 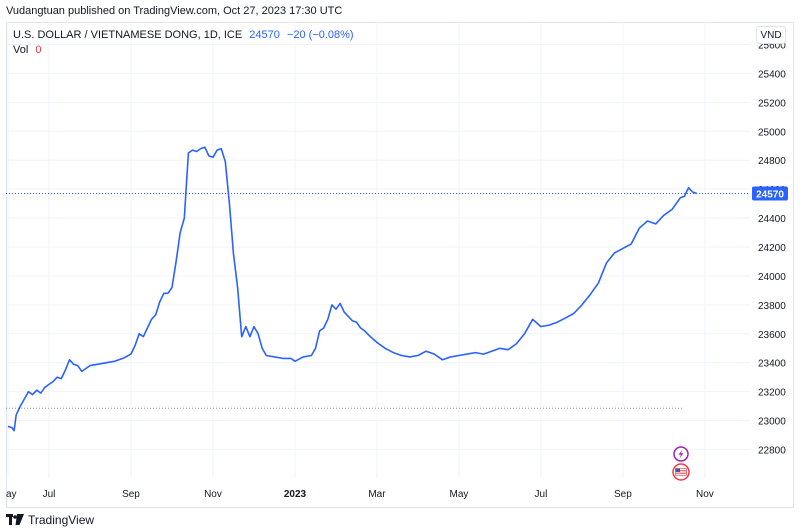 What do you see at coordinates (61, 520) in the screenshot?
I see `footer-brand-label: TradingView` at bounding box center [61, 520].